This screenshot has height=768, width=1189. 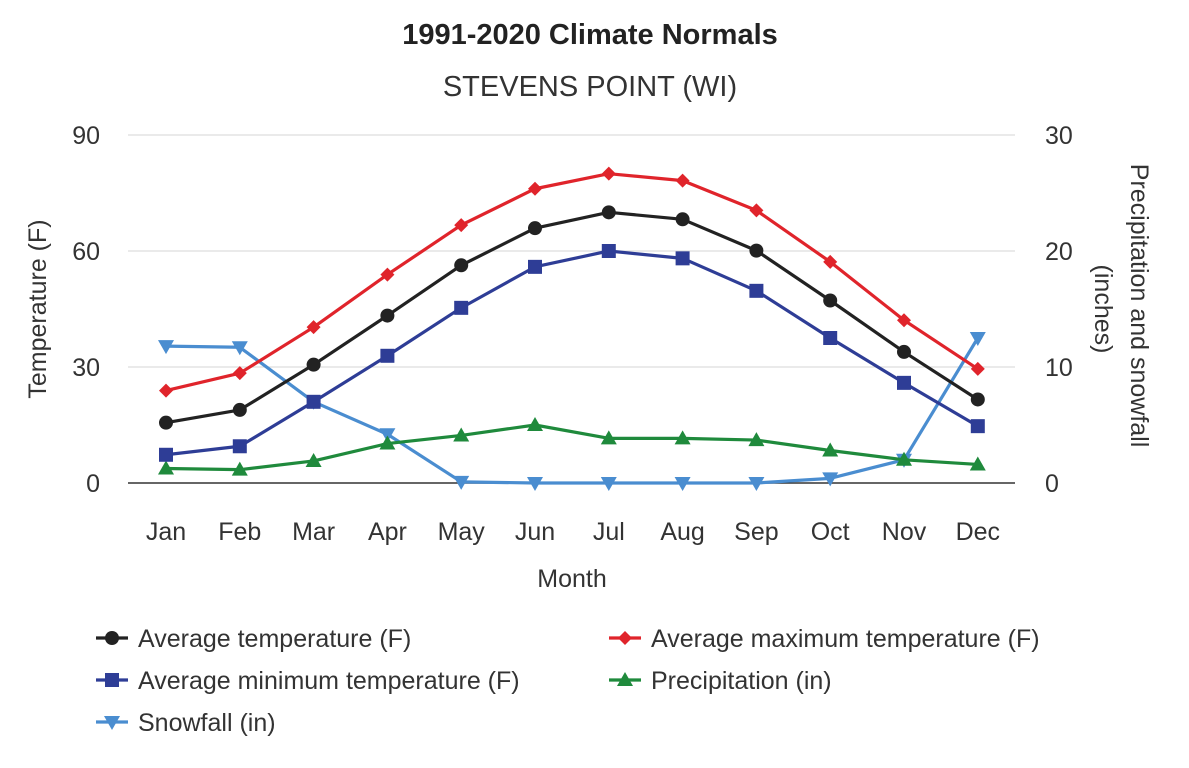 I want to click on legend-item: Average maximum temperature (F), so click(x=824, y=639).